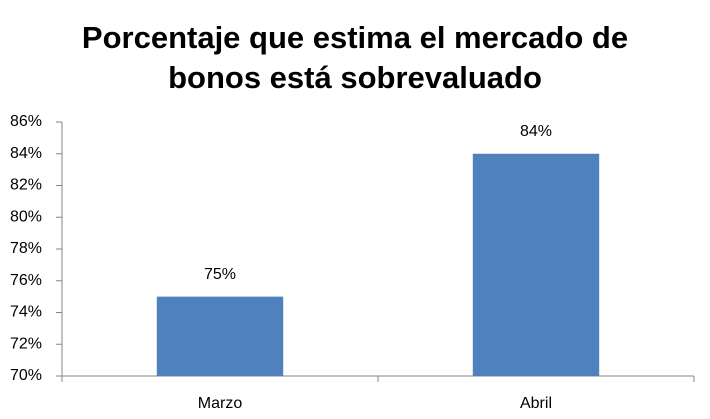 This screenshot has height=419, width=710. I want to click on y-tick-label: 74%, so click(26, 312).